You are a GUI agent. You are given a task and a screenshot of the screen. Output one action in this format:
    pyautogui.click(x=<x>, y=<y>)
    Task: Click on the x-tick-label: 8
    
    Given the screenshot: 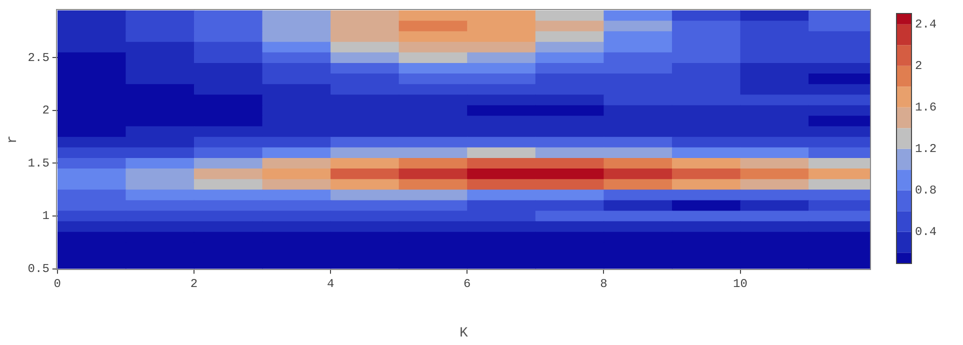 What is the action you would take?
    pyautogui.click(x=604, y=284)
    